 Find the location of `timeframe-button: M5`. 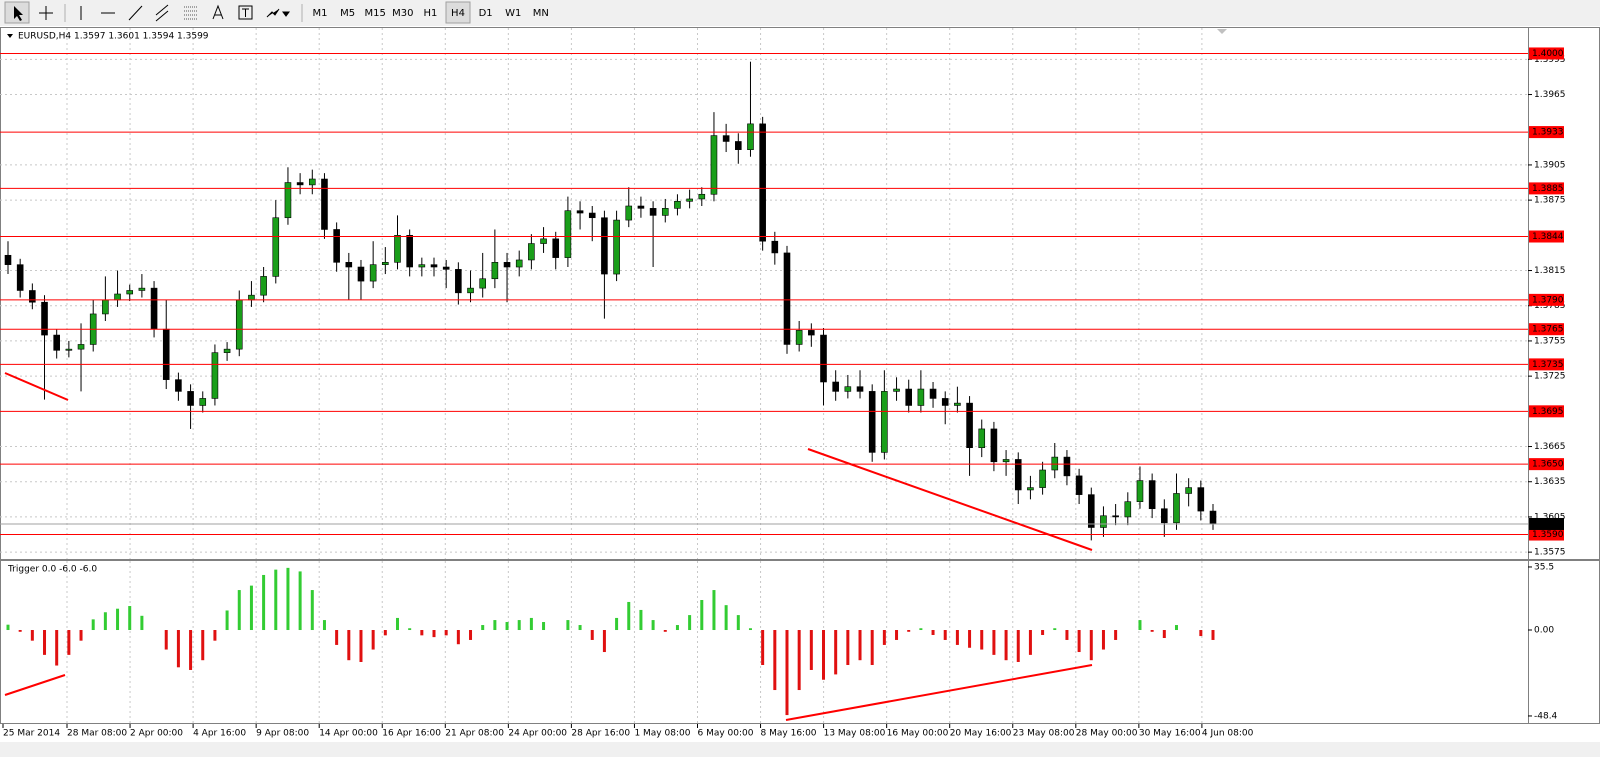

timeframe-button: M5 is located at coordinates (347, 13).